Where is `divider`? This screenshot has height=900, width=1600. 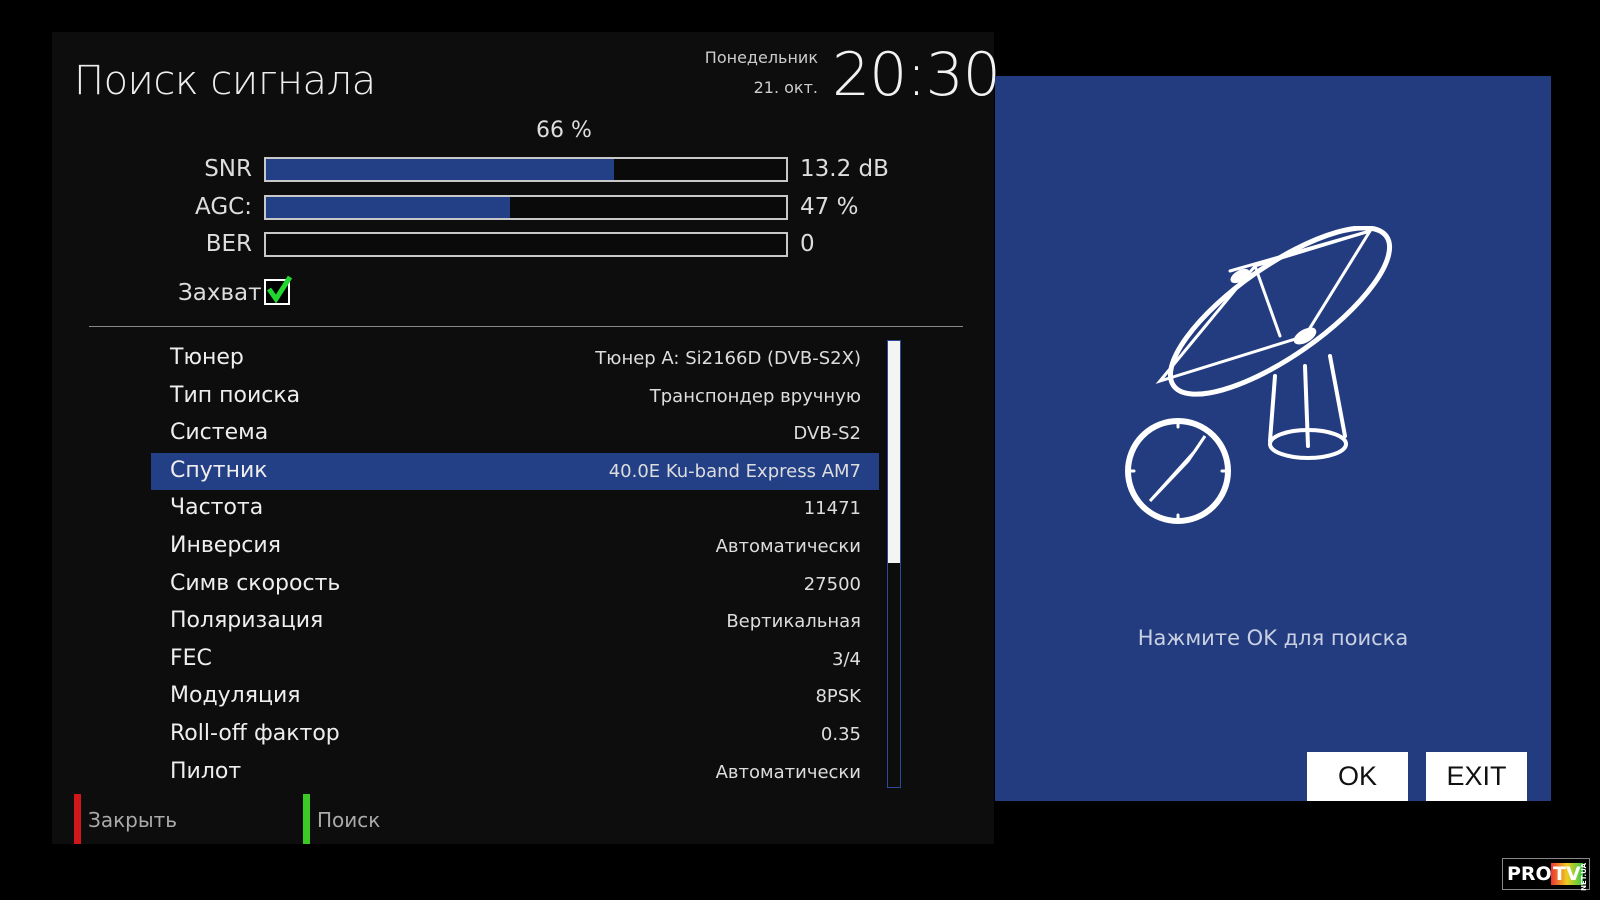 divider is located at coordinates (526, 326).